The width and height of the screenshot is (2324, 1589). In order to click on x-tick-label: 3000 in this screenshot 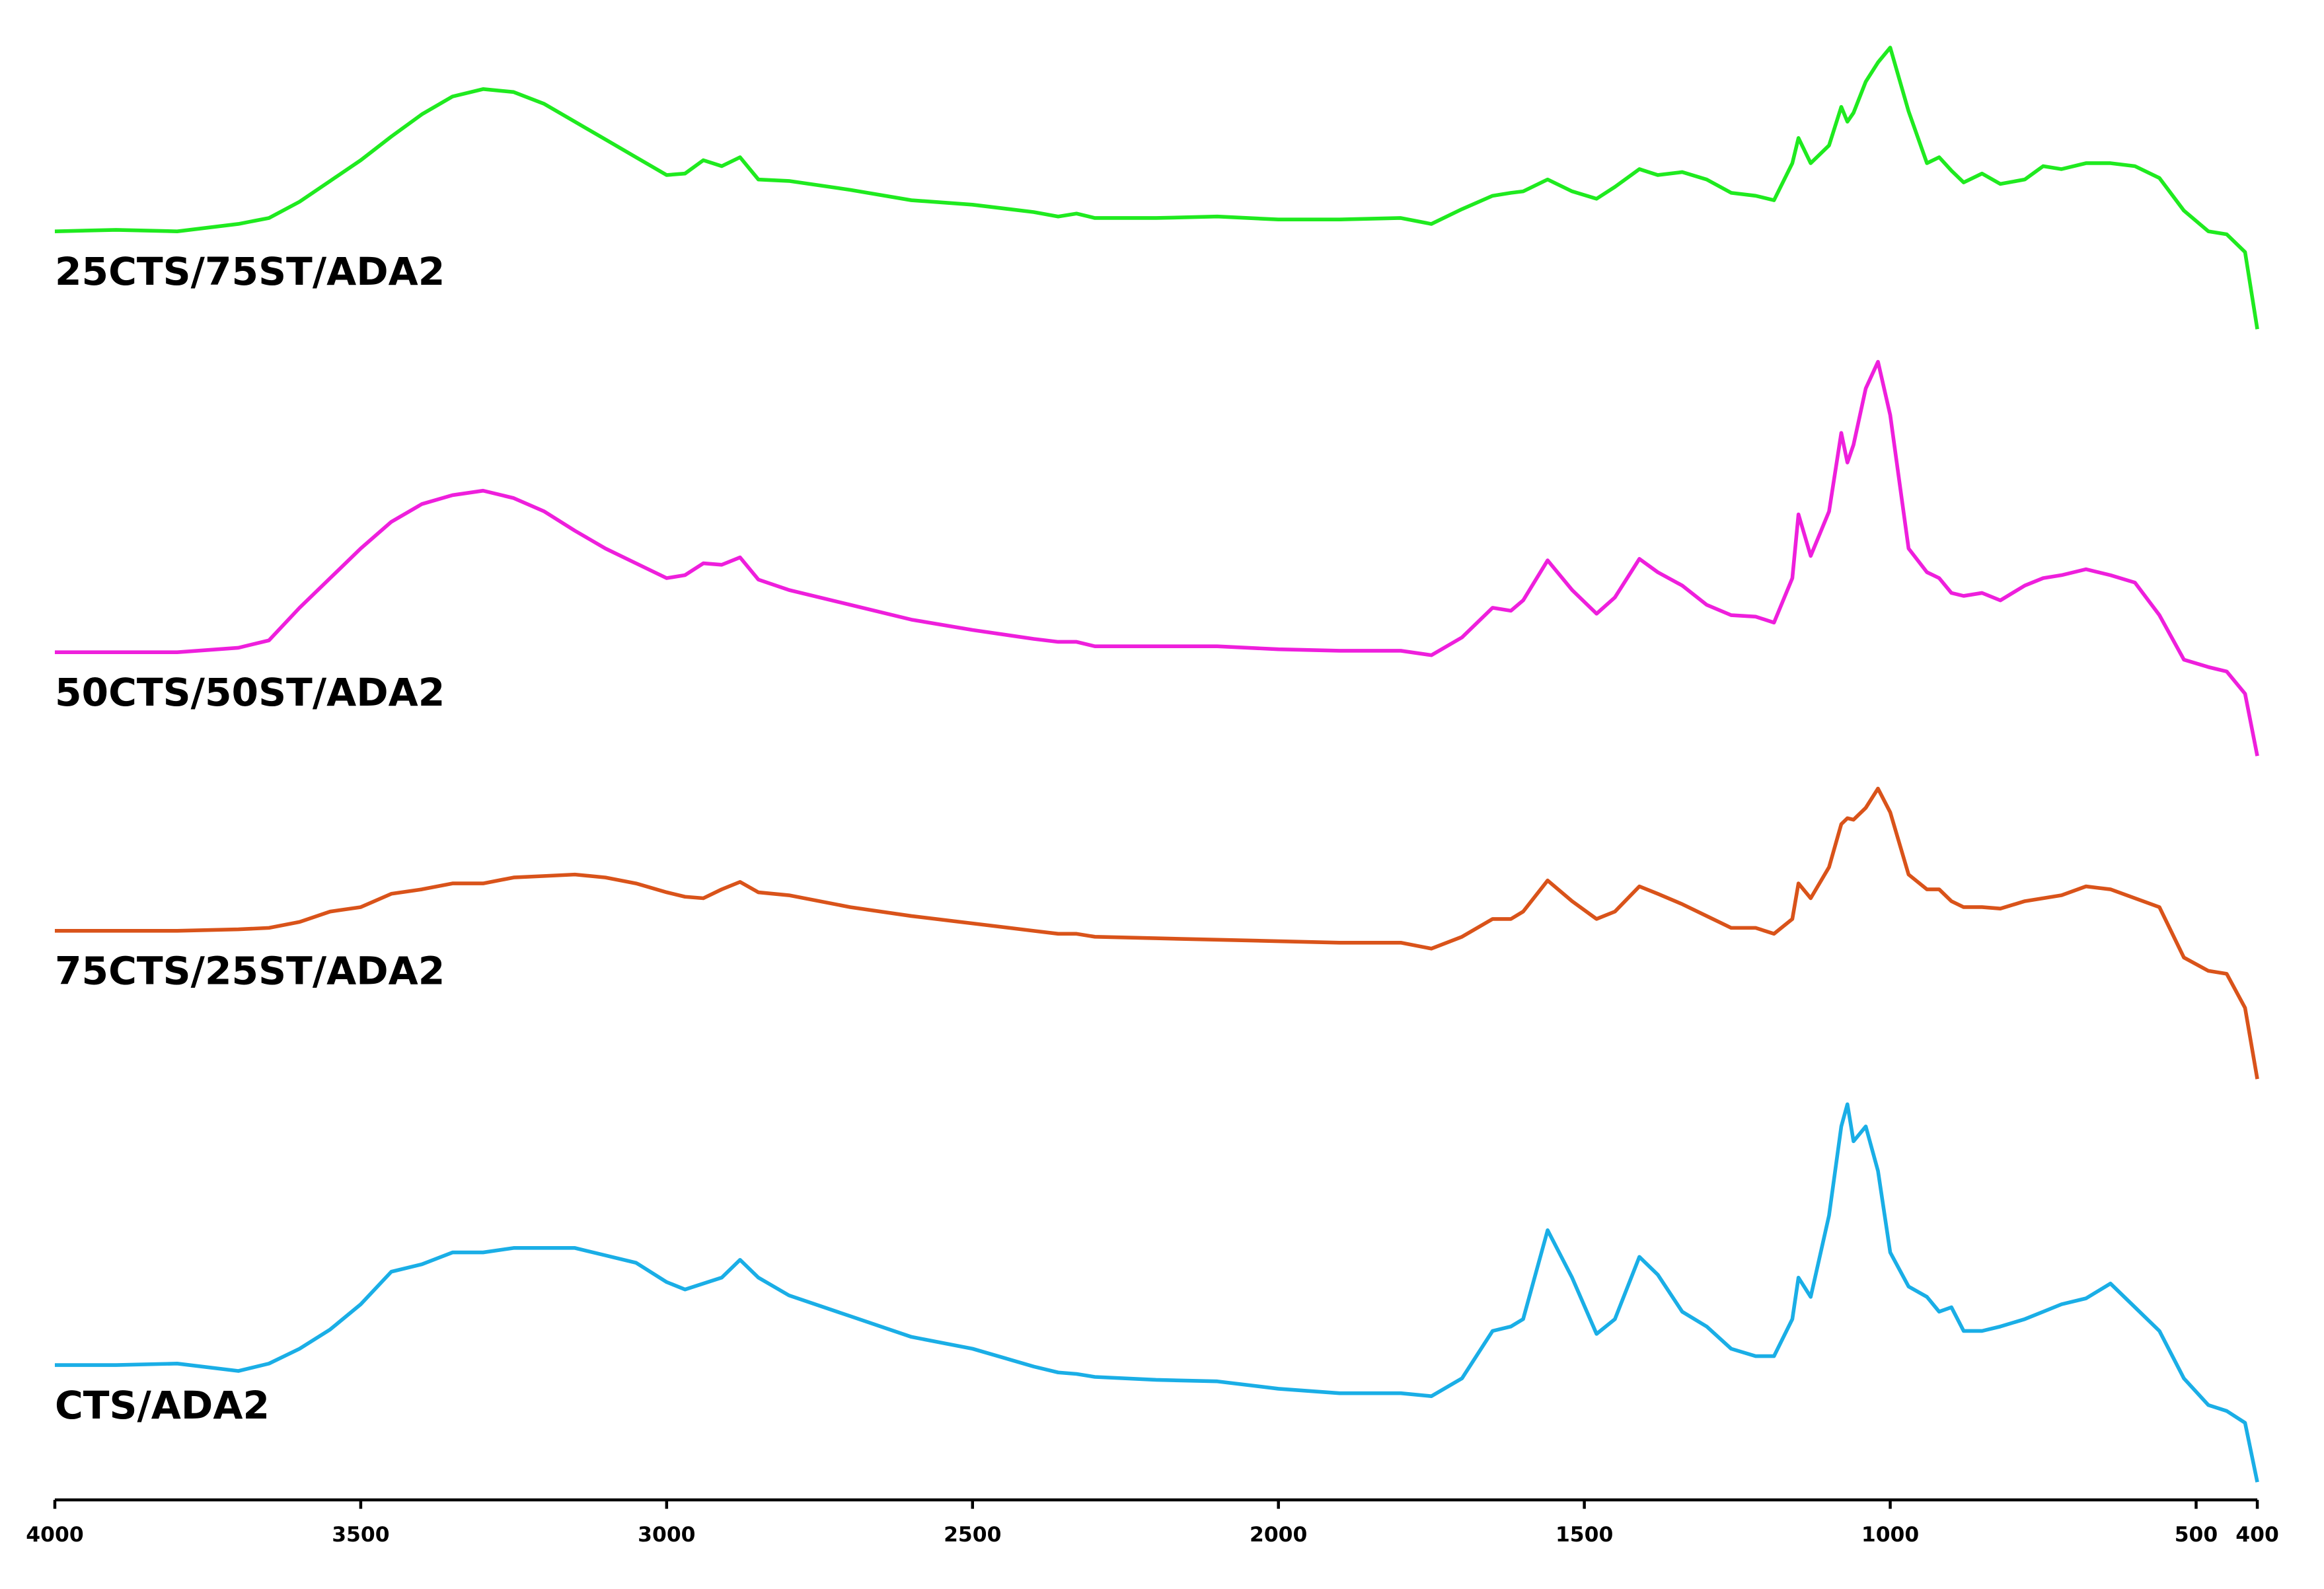, I will do `click(666, 1535)`.